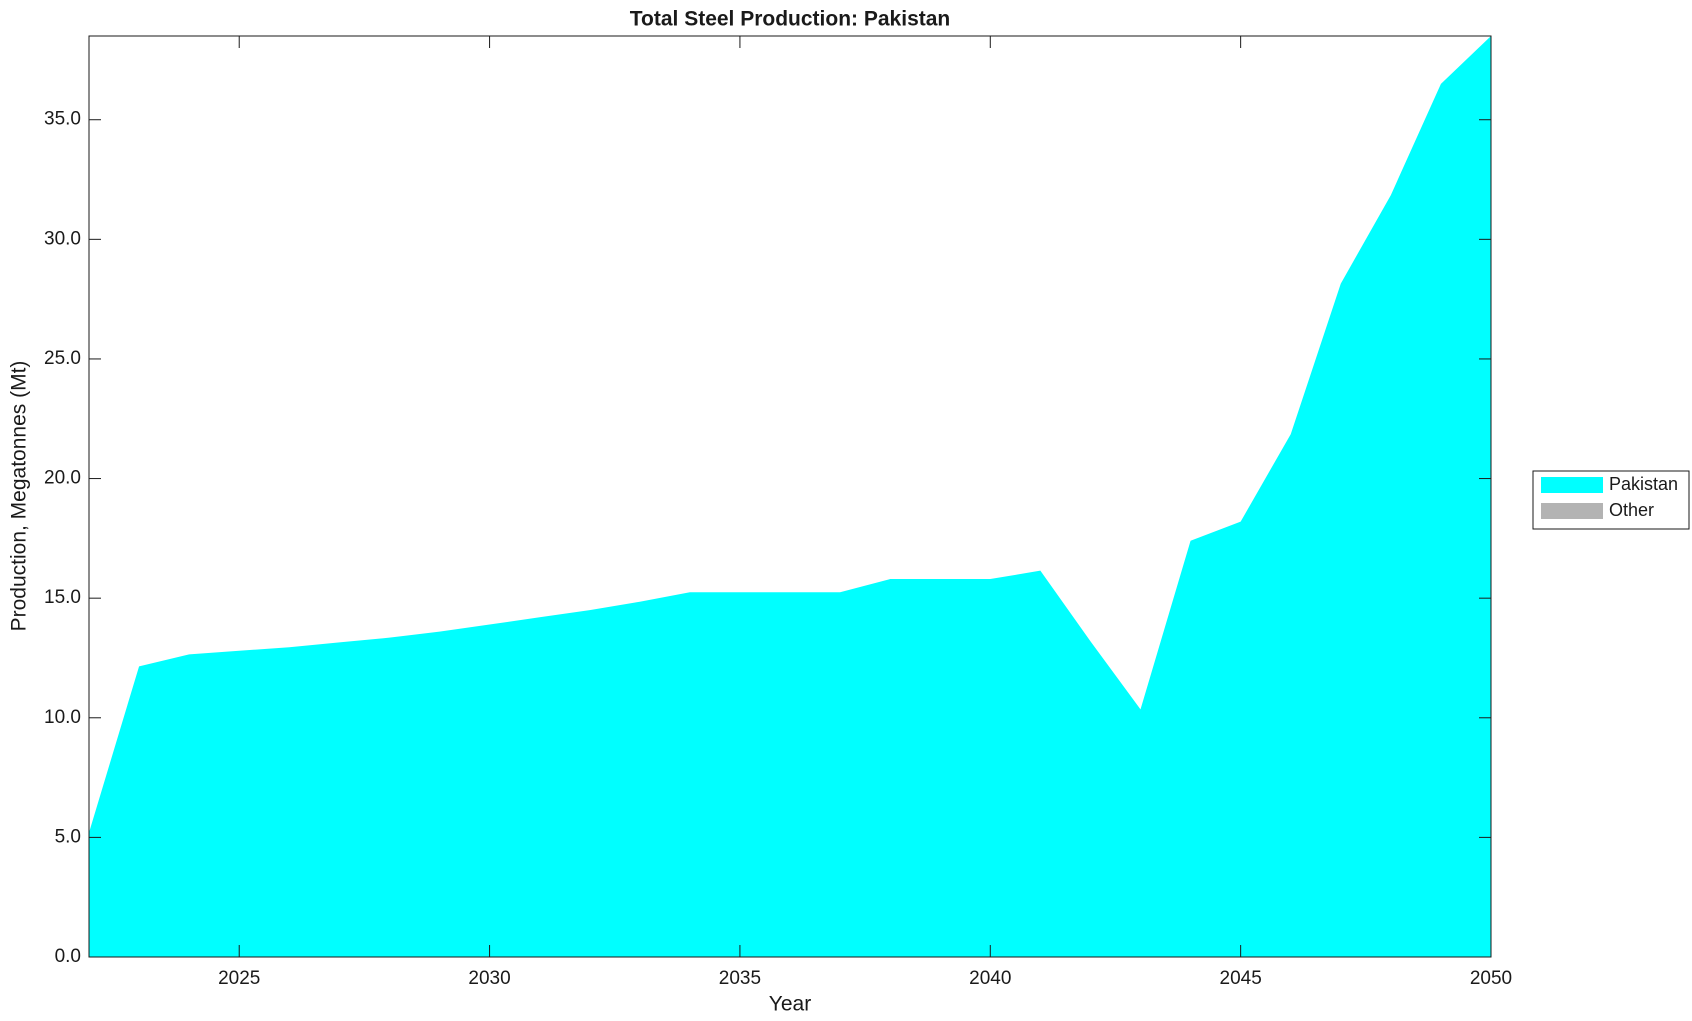  Describe the element at coordinates (68, 956) in the screenshot. I see `y-tick-label: 0.0` at that location.